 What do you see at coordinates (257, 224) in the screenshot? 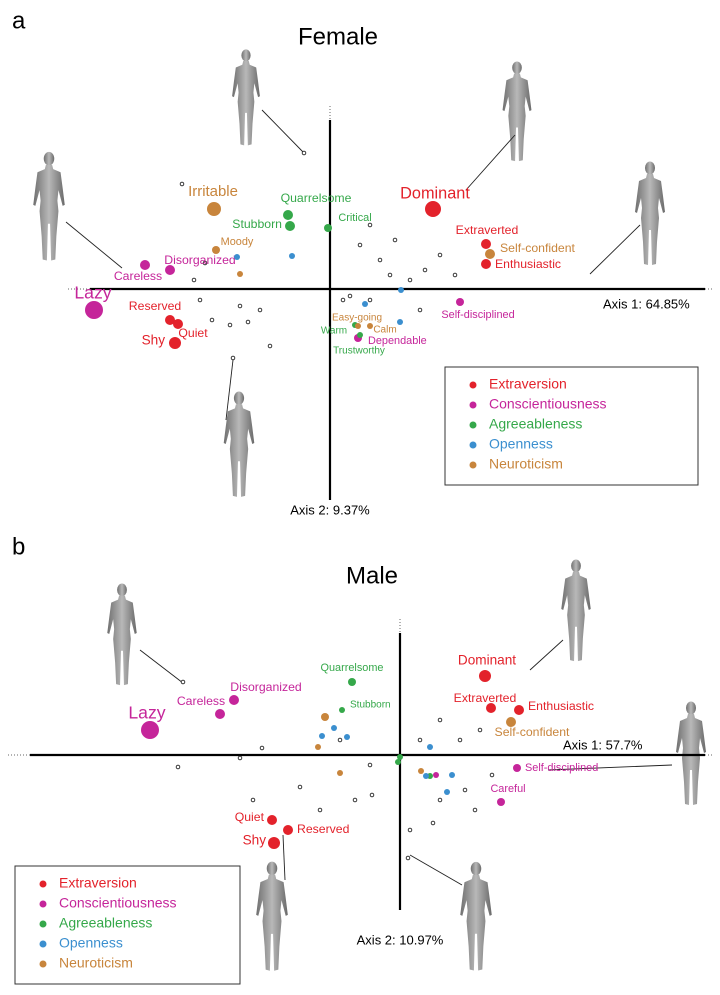
I see `point-label: Stubborn` at bounding box center [257, 224].